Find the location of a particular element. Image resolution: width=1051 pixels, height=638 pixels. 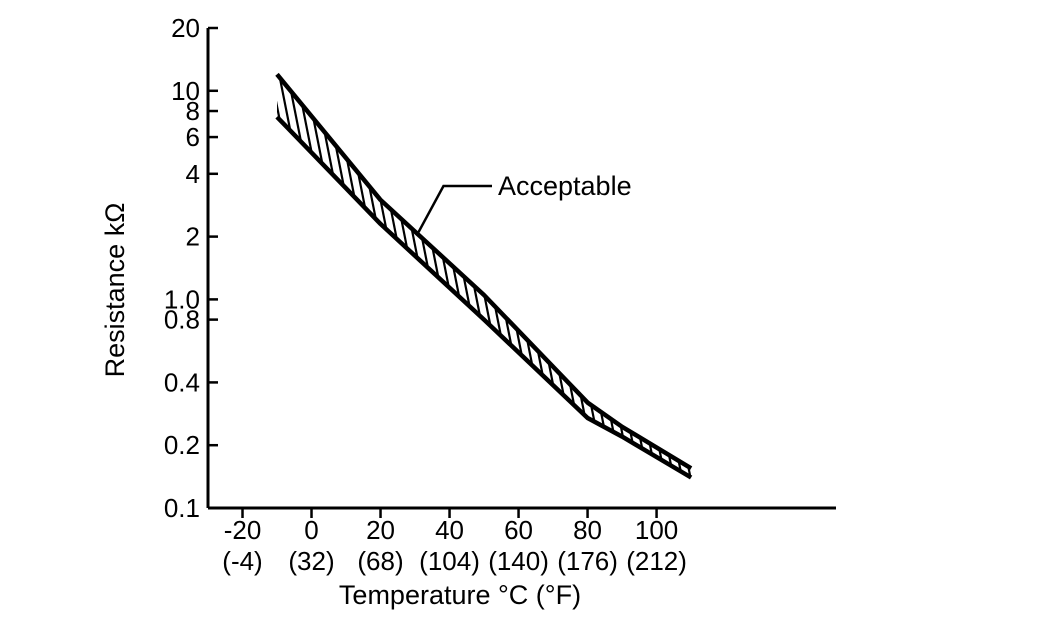

x-tick-label: 100 is located at coordinates (656, 530).